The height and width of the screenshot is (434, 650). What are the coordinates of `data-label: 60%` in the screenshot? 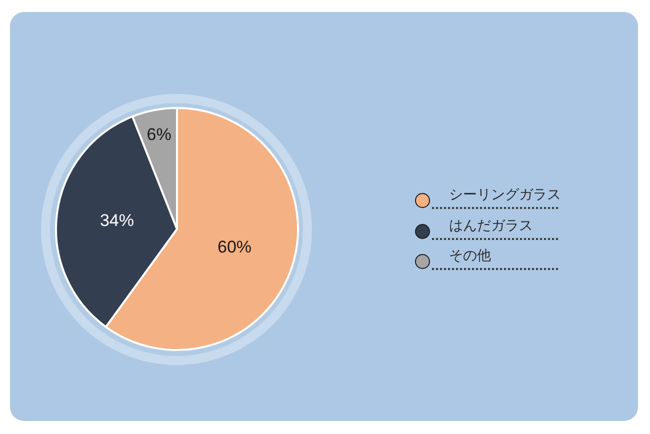 It's located at (234, 246).